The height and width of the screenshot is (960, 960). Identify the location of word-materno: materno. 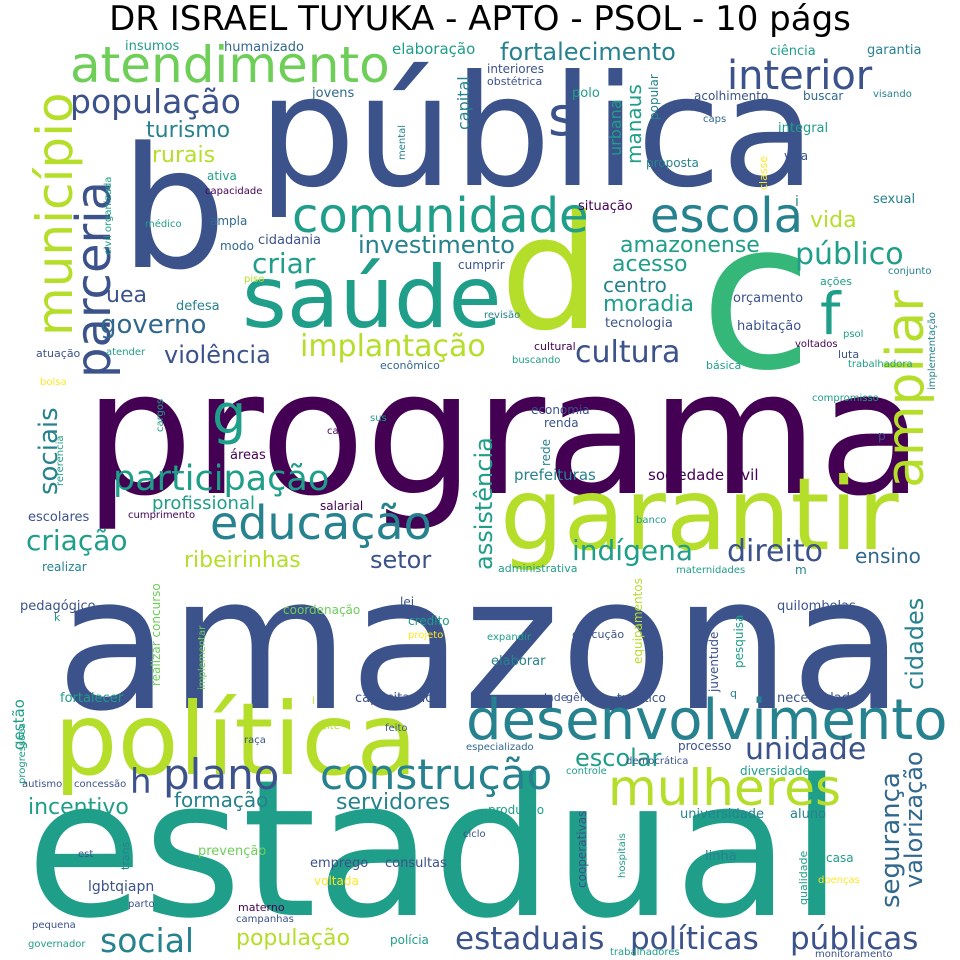
(261, 907).